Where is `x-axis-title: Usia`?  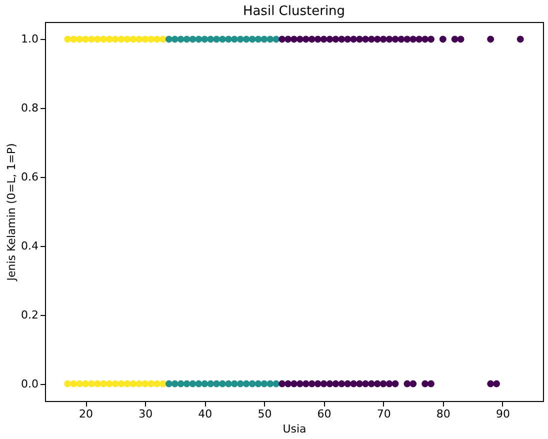
x-axis-title: Usia is located at coordinates (294, 429).